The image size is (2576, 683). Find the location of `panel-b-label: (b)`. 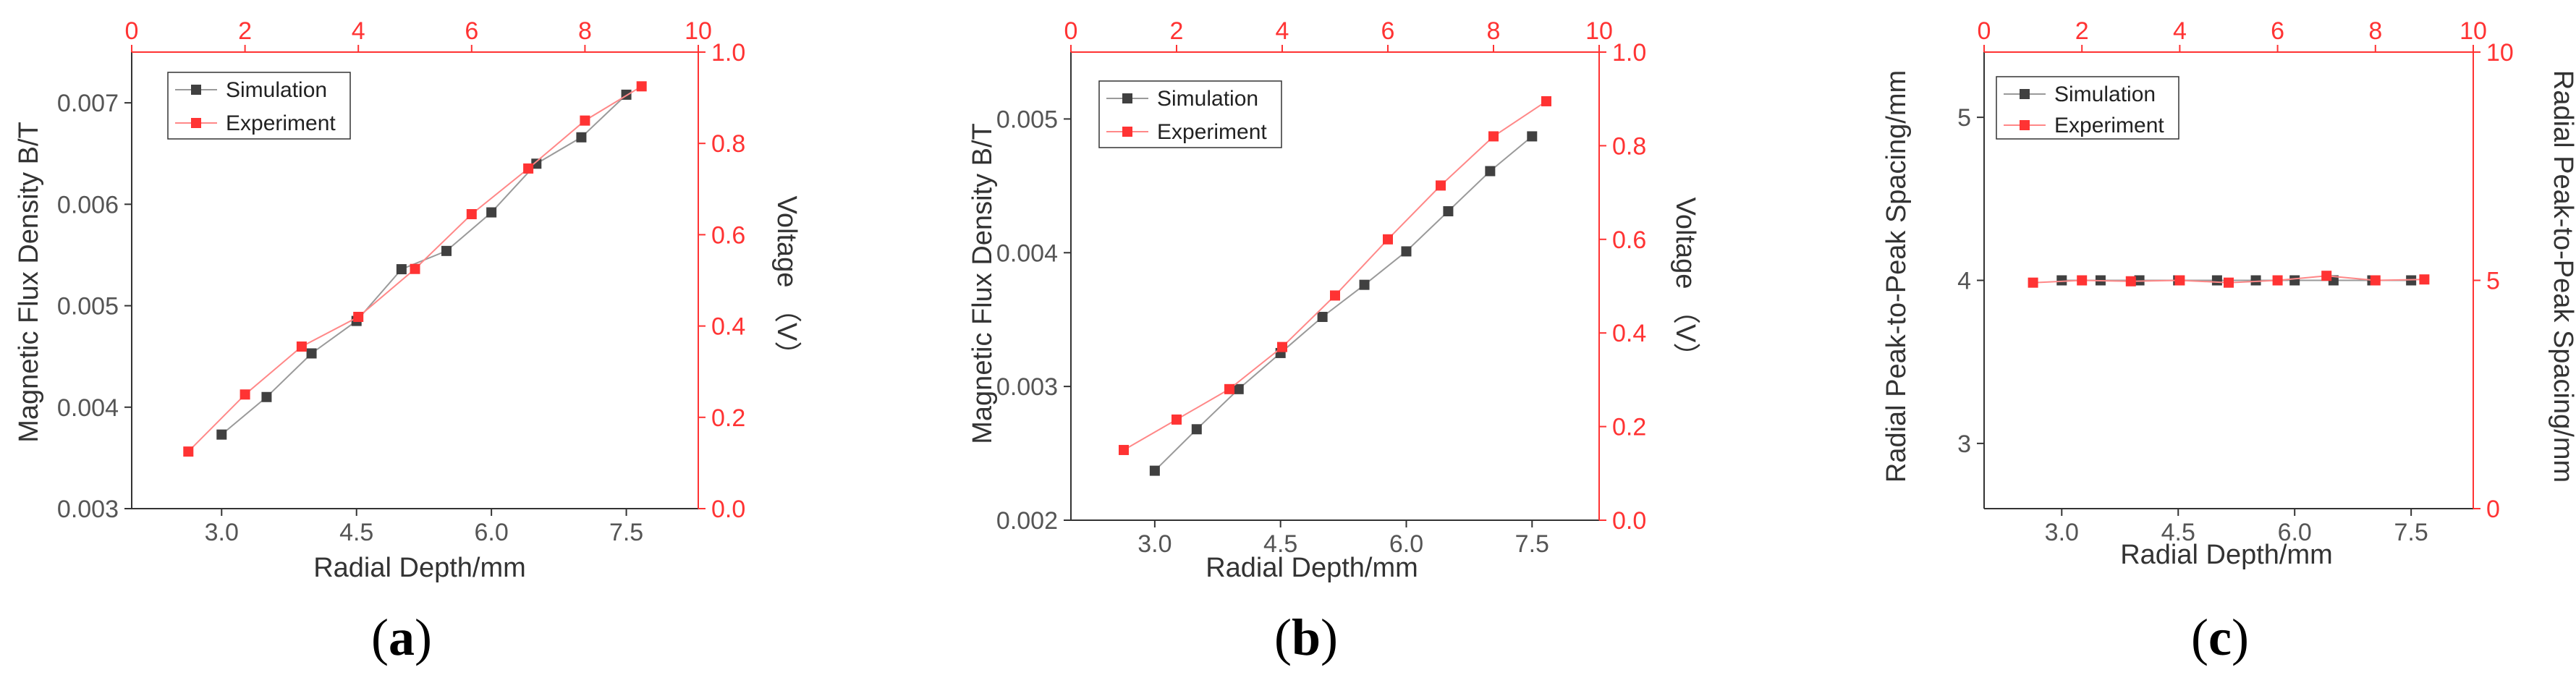

panel-b-label: (b) is located at coordinates (1306, 637).